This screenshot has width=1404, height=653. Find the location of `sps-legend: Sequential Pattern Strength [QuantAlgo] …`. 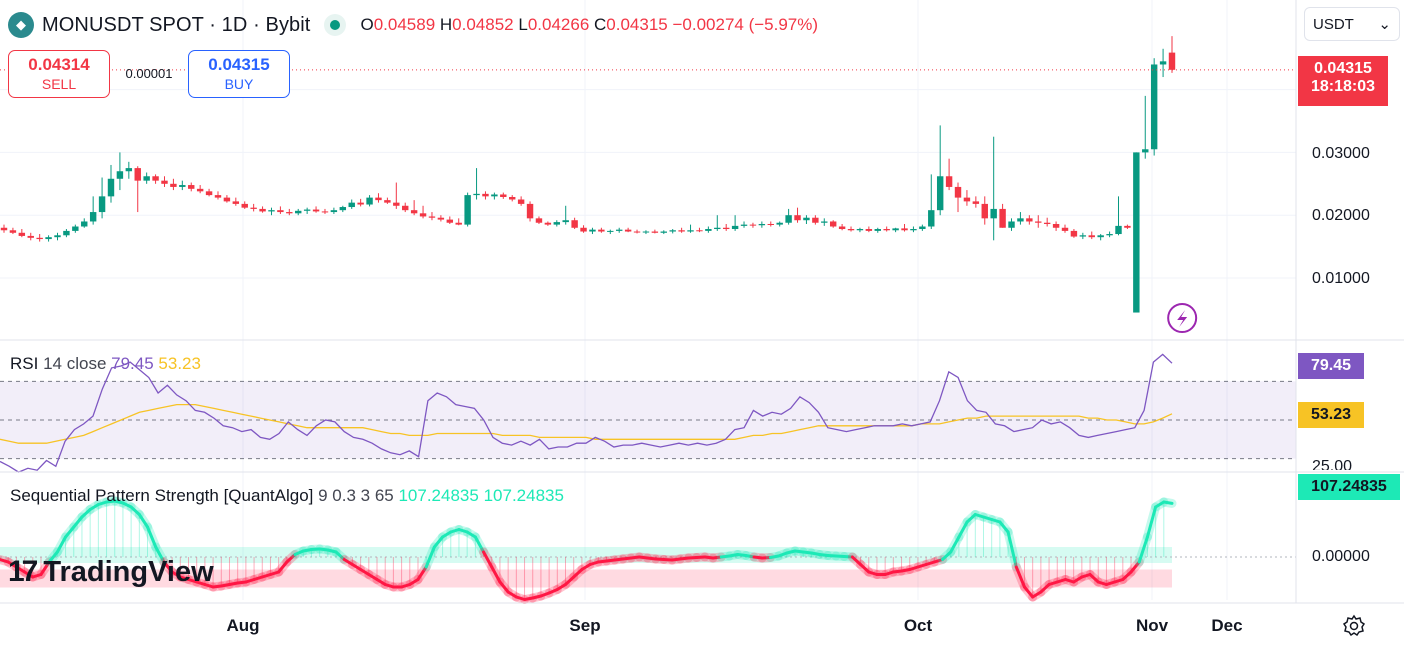

sps-legend: Sequential Pattern Strength [QuantAlgo] … is located at coordinates (287, 496).